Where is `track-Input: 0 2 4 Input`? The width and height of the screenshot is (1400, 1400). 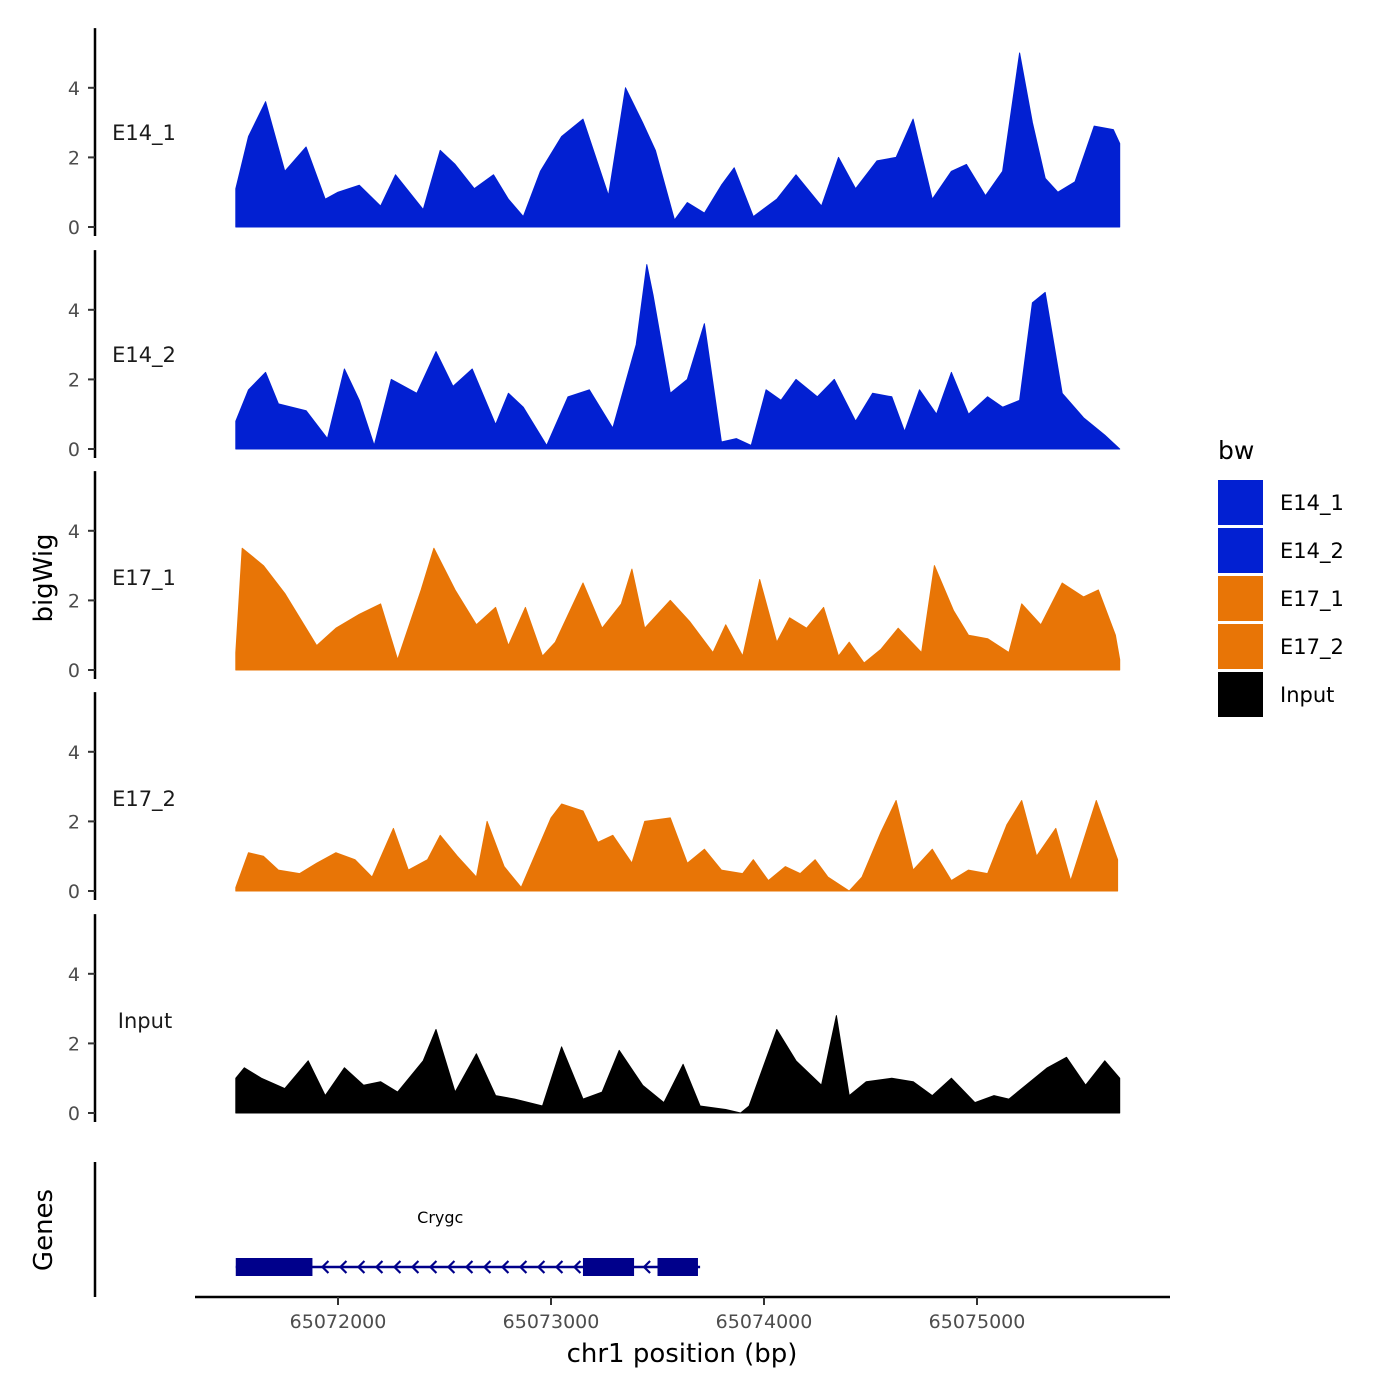 track-Input: 0 2 4 Input is located at coordinates (594, 1019).